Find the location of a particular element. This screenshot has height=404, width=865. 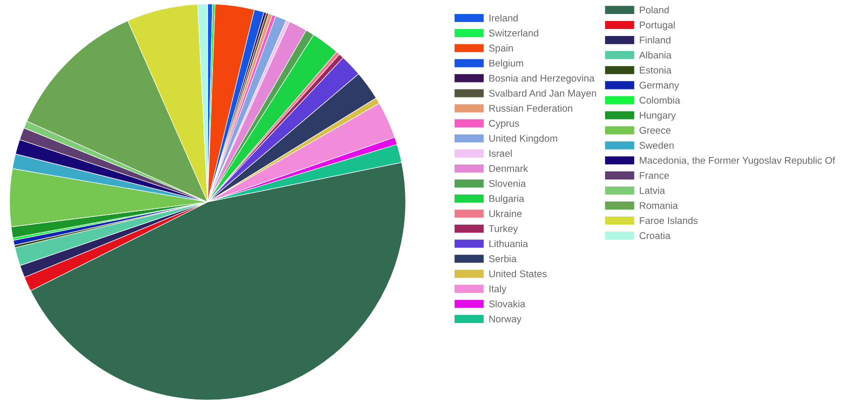

legend-label: Israel is located at coordinates (500, 153).